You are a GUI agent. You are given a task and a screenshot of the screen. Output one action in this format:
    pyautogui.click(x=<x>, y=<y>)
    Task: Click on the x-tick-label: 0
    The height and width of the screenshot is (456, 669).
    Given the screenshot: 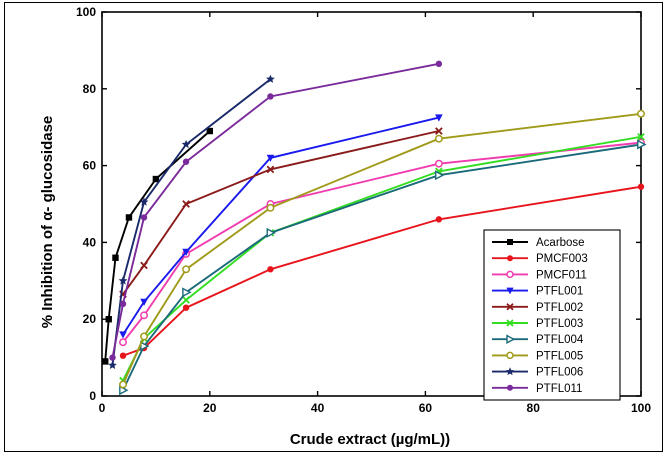 What is the action you would take?
    pyautogui.click(x=102, y=408)
    